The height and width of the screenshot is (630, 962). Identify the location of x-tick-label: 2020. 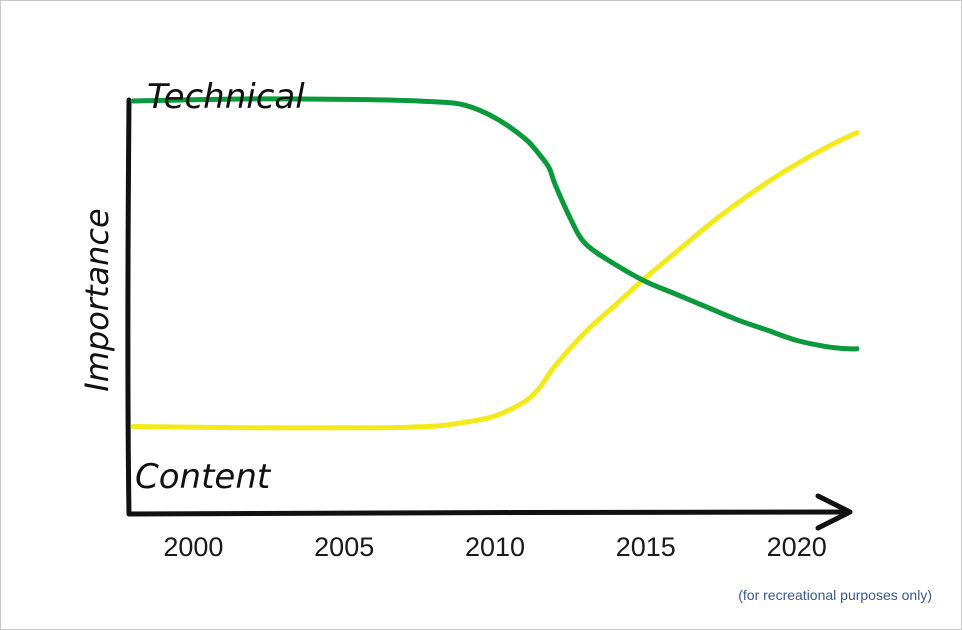
(797, 547).